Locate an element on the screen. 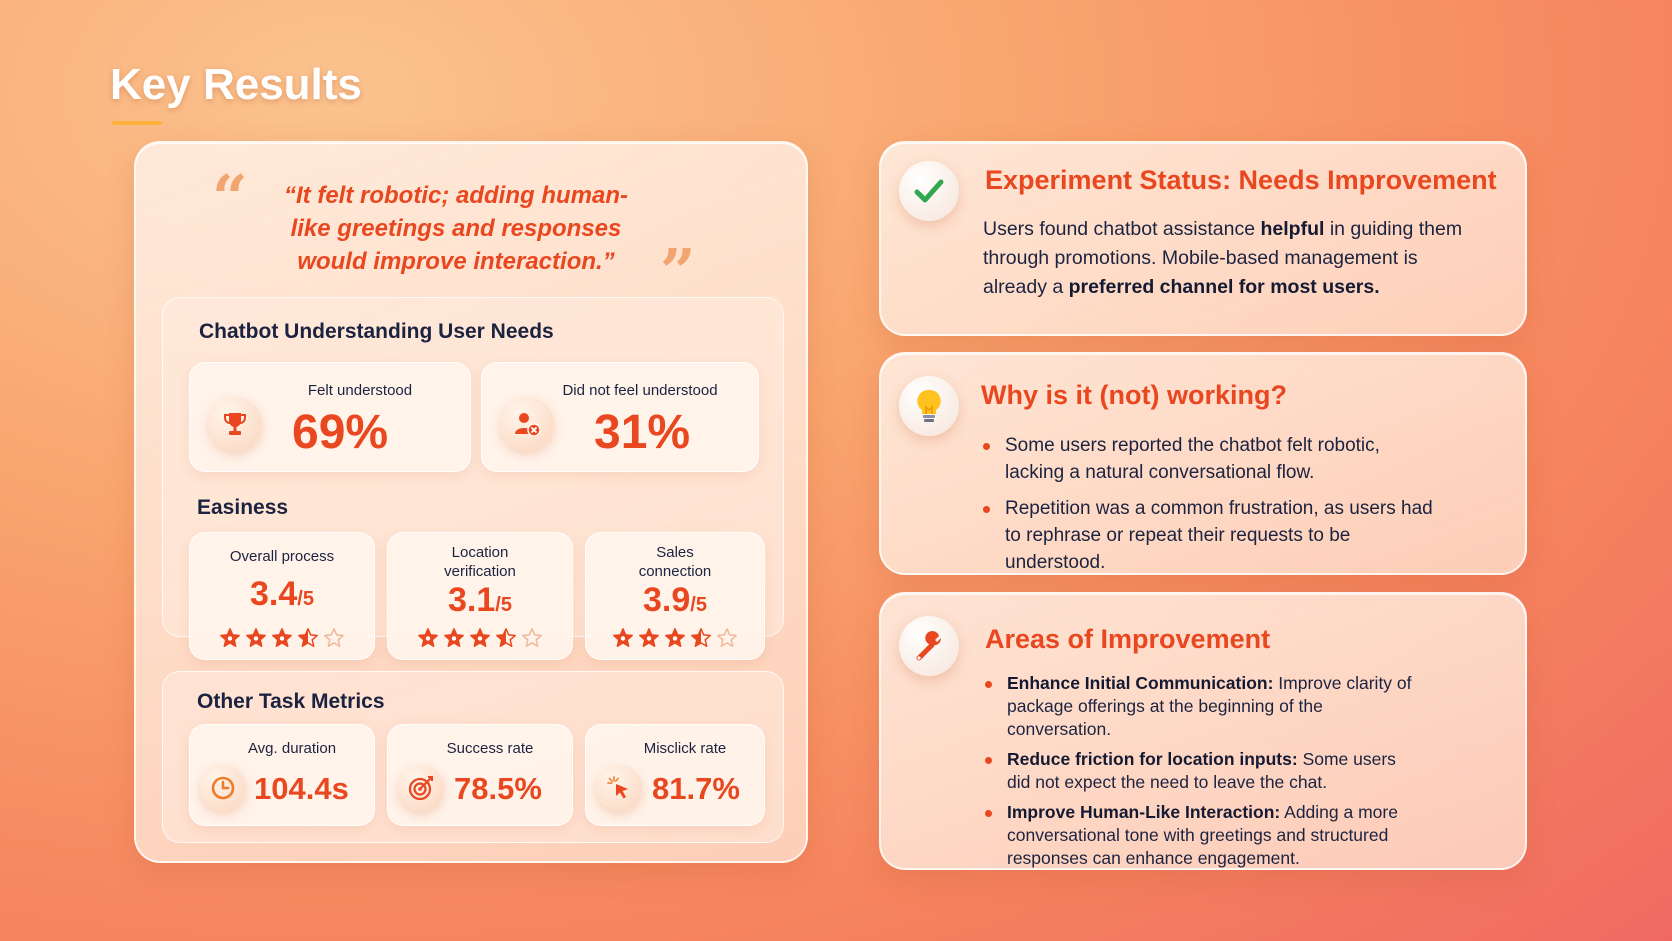  wrench-icon is located at coordinates (929, 646).